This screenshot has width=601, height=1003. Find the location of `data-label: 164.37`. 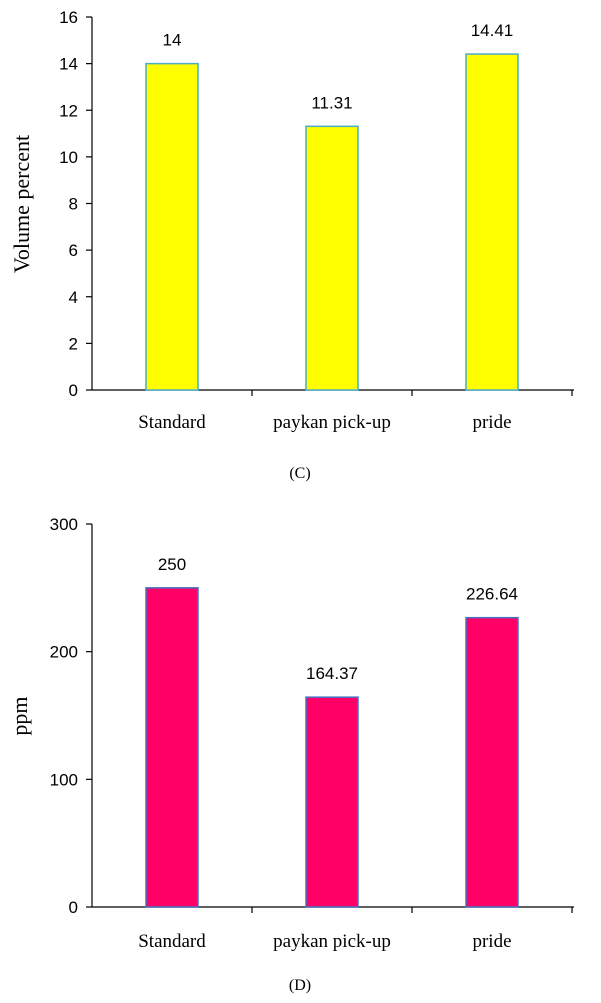

data-label: 164.37 is located at coordinates (332, 673).